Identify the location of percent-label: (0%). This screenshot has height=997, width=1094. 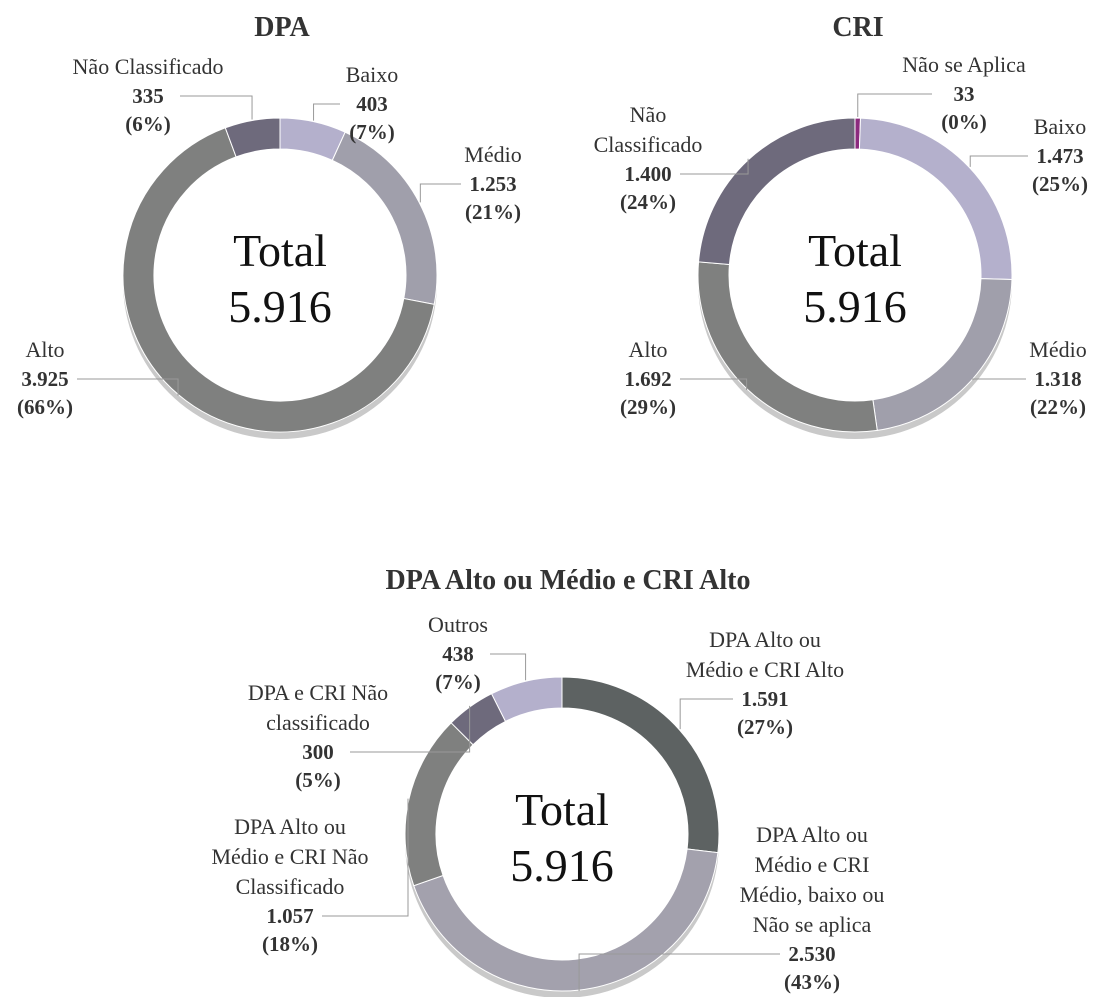
(964, 122).